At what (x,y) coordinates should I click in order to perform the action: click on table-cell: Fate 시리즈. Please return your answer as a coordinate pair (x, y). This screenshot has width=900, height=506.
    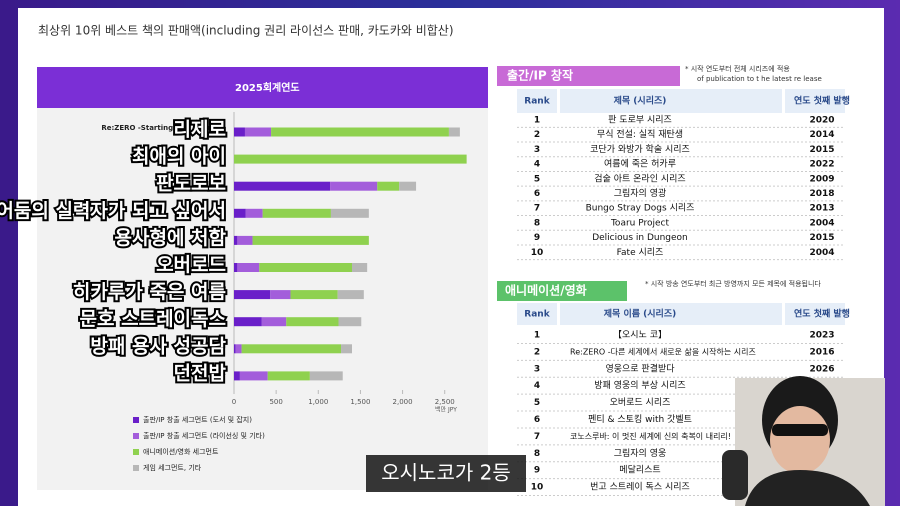
    Looking at the image, I should click on (640, 252).